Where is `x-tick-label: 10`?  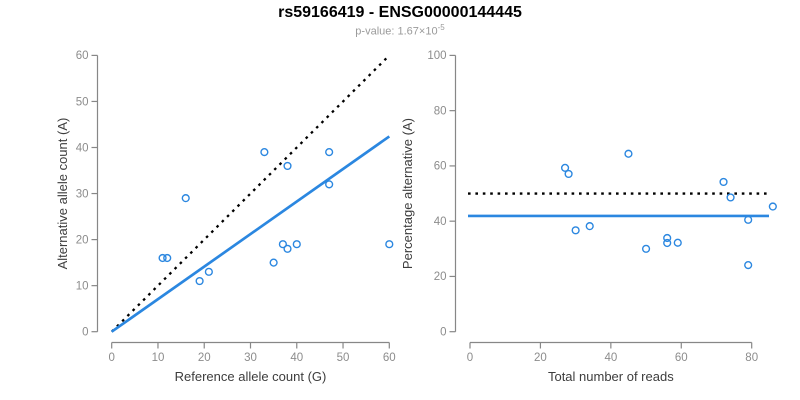
x-tick-label: 10 is located at coordinates (158, 358).